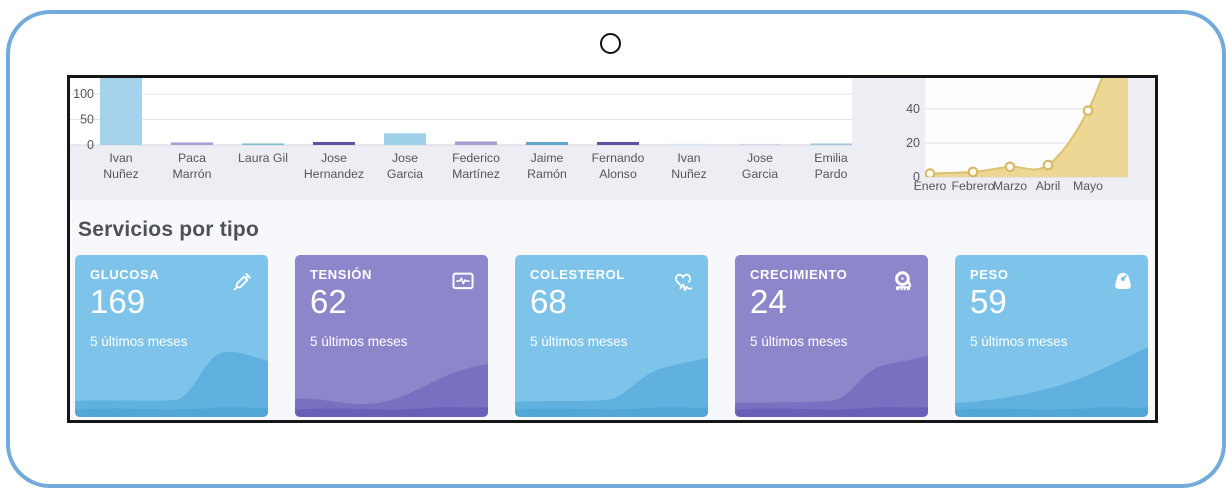 This screenshot has height=488, width=1226. Describe the element at coordinates (684, 282) in the screenshot. I see `heart-pulse-icon` at that location.